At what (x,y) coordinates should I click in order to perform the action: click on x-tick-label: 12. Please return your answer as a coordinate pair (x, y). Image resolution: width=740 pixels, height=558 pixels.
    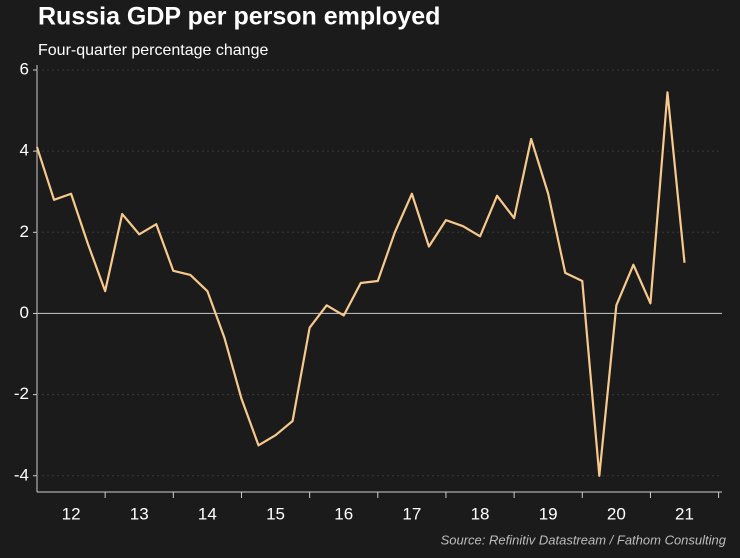
    Looking at the image, I should click on (71, 513).